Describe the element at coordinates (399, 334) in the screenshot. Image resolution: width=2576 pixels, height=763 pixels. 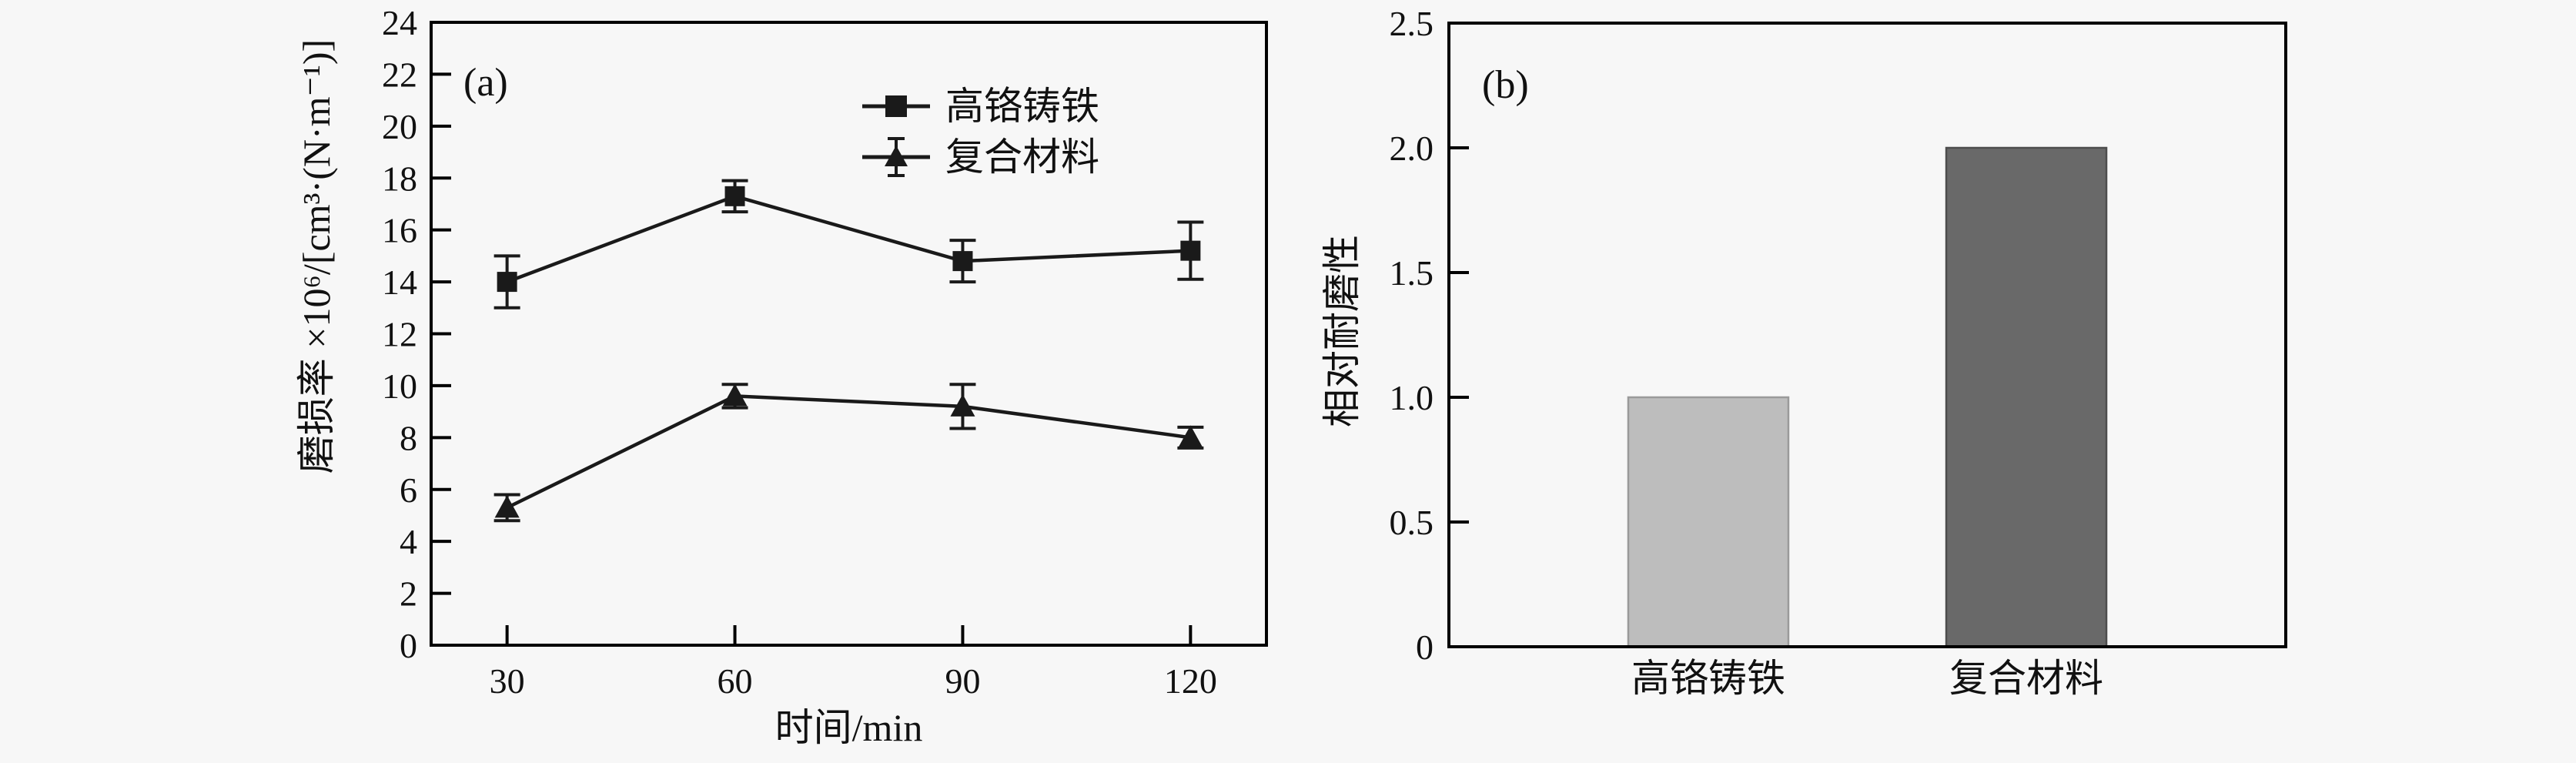
I see `y-tick-label-a: 12` at that location.